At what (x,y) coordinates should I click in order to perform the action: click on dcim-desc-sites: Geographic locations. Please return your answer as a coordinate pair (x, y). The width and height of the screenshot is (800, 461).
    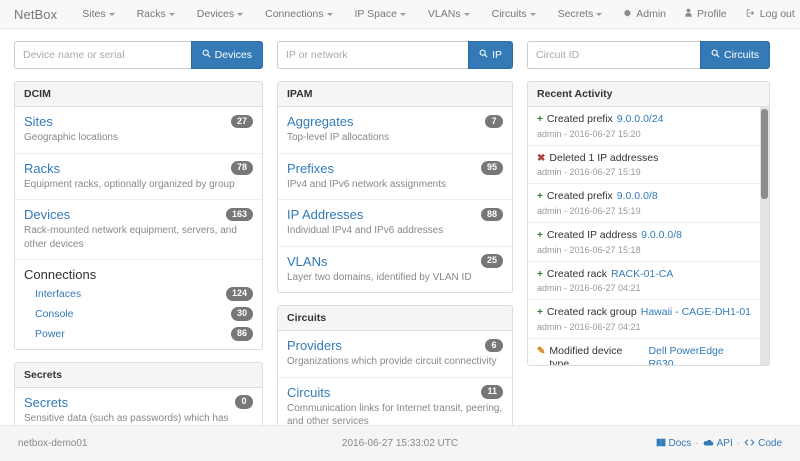
    Looking at the image, I should click on (71, 137).